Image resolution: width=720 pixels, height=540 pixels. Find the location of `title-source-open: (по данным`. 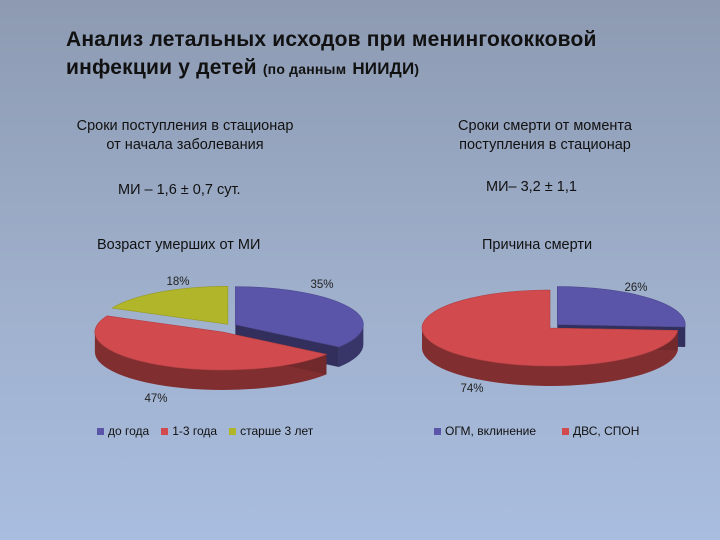

title-source-open: (по данным is located at coordinates (304, 69).